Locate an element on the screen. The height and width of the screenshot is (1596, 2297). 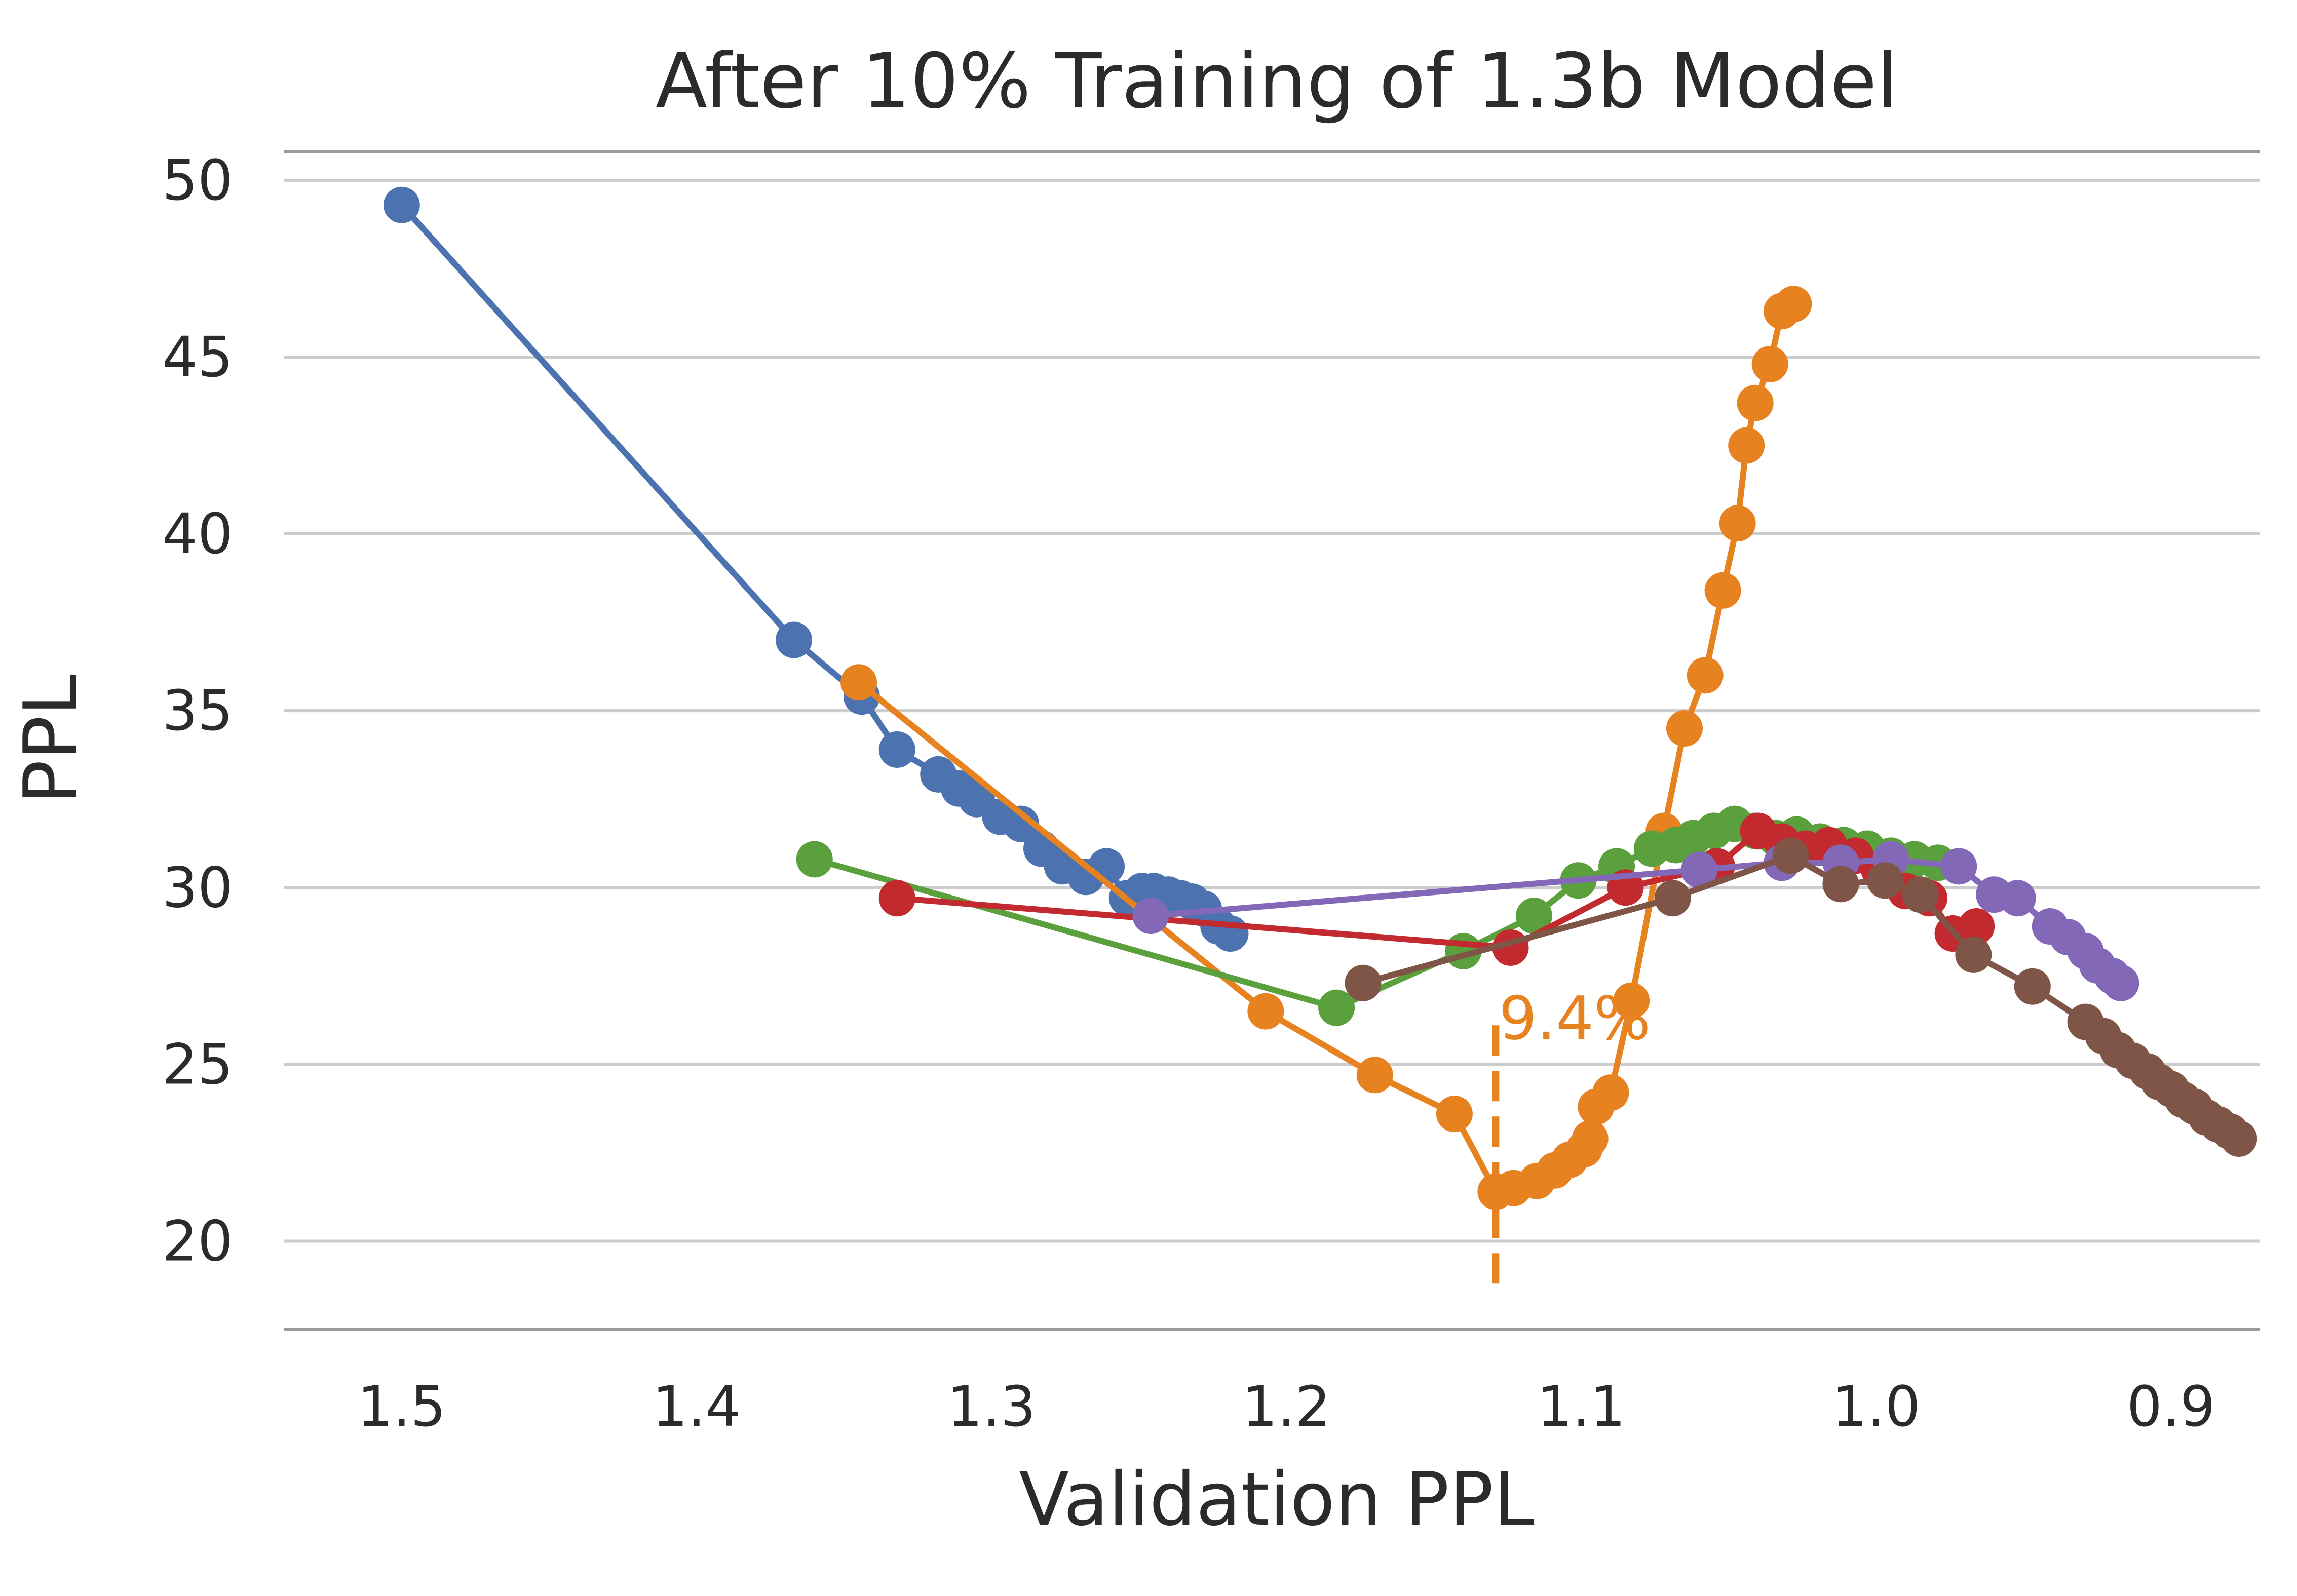
x-tick-labels: 1.5 1.4 1.3 1.2 1.1 1.0 0.9 is located at coordinates (1286, 1406).